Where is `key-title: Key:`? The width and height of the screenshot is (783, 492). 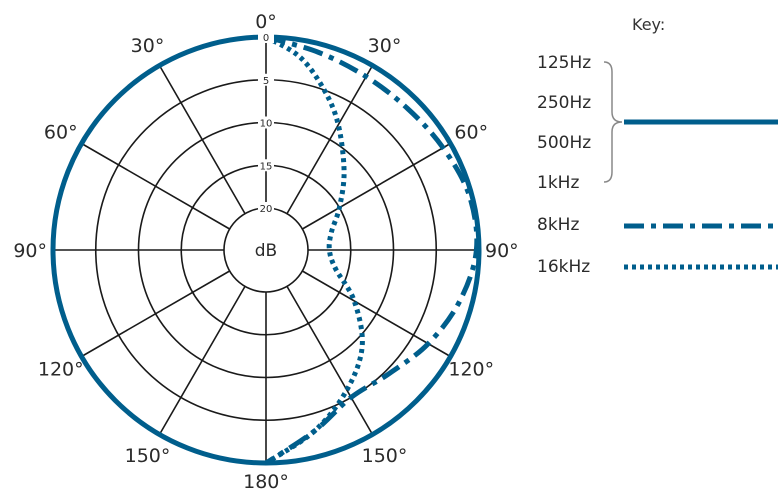
key-title: Key: is located at coordinates (648, 24).